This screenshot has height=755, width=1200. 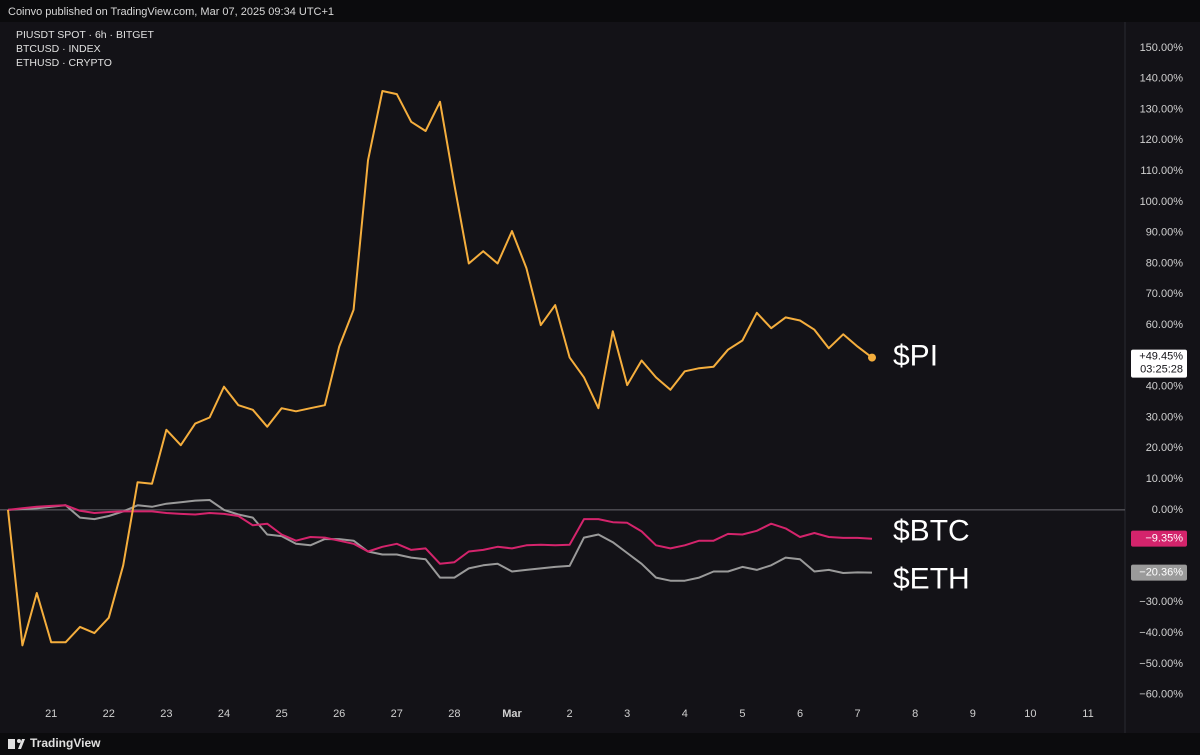 I want to click on x-tick-label: 27, so click(x=397, y=714).